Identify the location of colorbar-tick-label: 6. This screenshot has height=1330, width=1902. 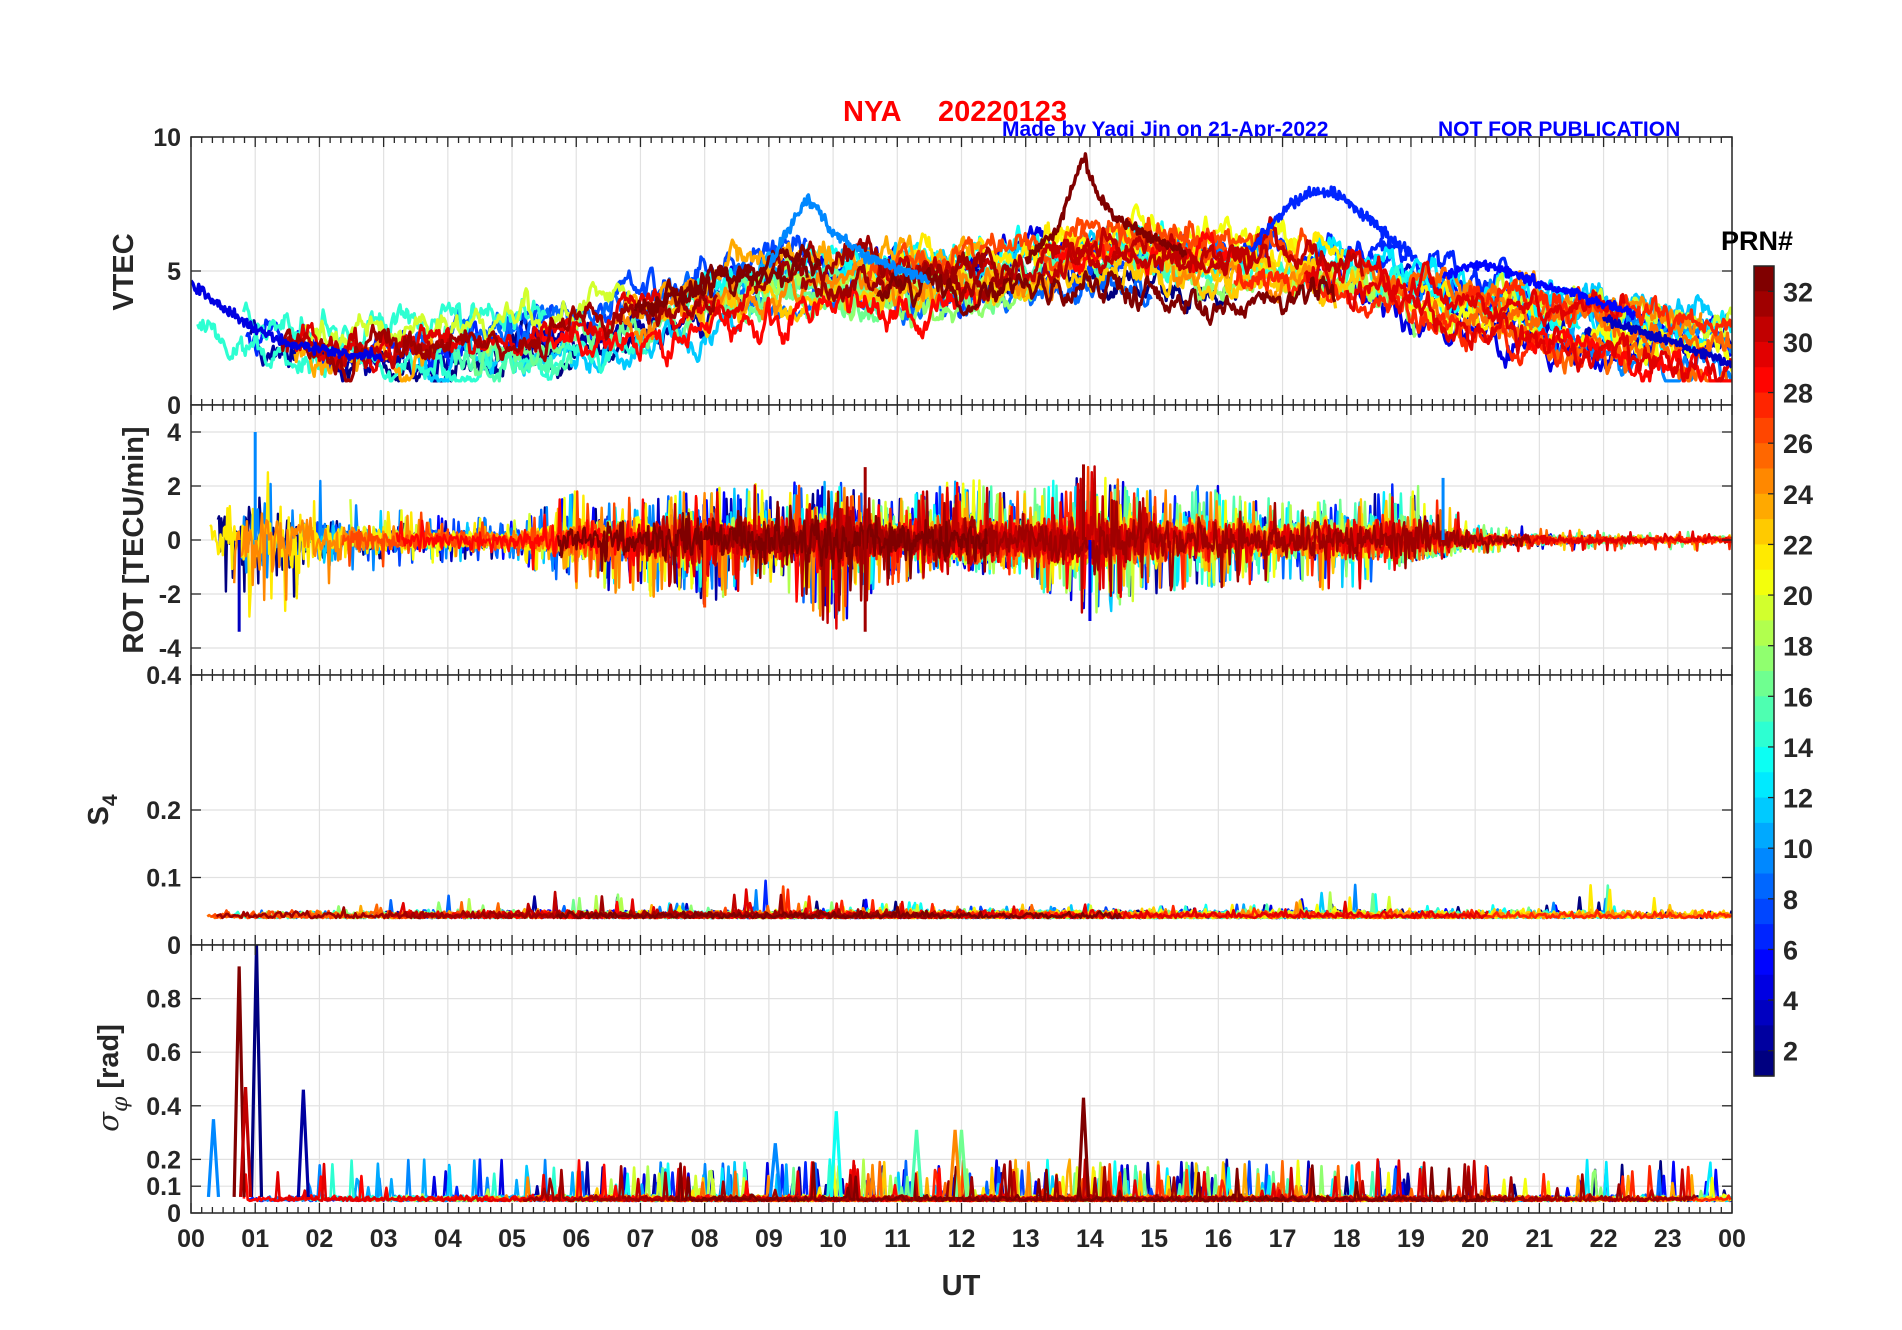
(1790, 950).